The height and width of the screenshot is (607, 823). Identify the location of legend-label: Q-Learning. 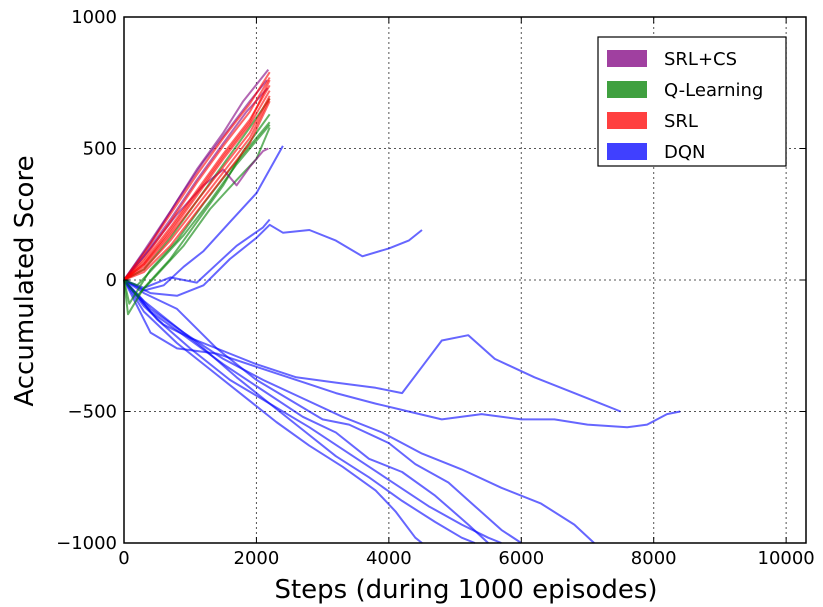
(713, 90).